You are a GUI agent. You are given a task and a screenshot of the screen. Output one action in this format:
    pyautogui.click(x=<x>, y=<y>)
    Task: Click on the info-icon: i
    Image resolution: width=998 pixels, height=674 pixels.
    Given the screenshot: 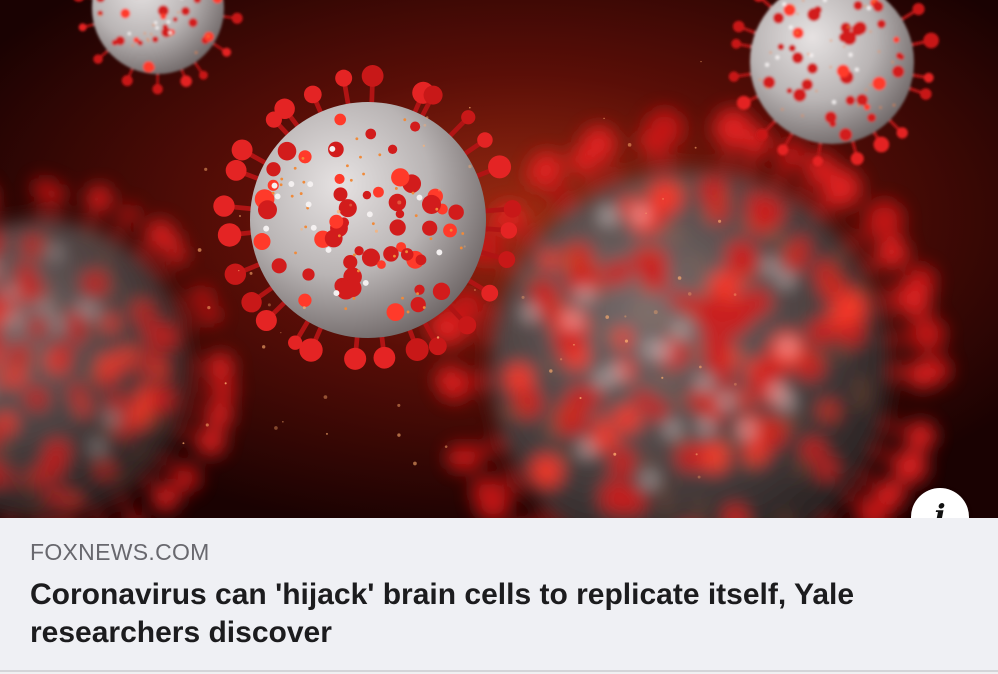 What is the action you would take?
    pyautogui.click(x=940, y=509)
    